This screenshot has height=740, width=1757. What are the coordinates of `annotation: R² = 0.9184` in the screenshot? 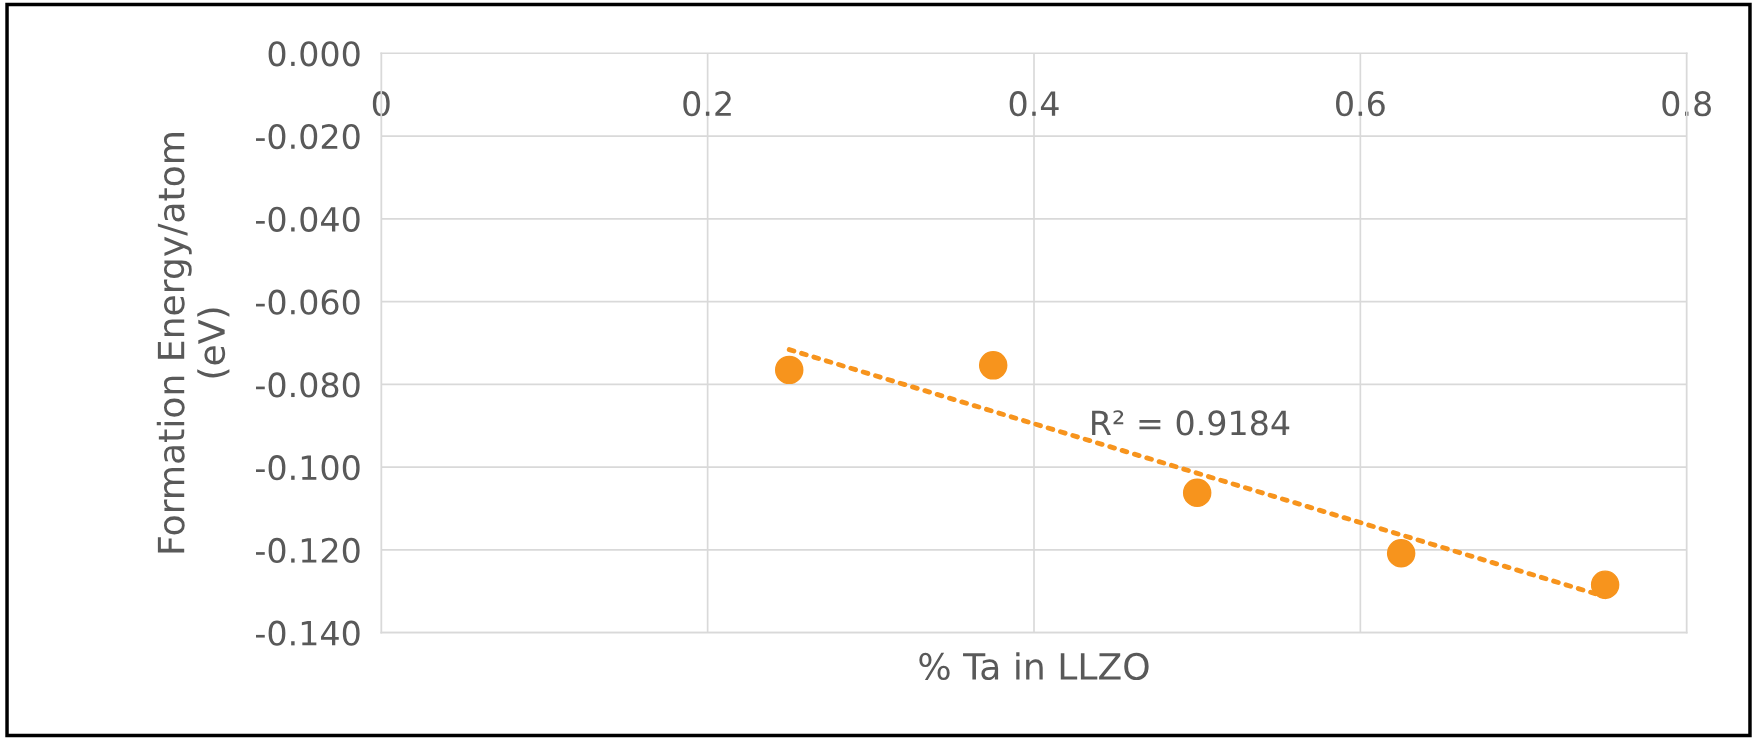 It's located at (1191, 423).